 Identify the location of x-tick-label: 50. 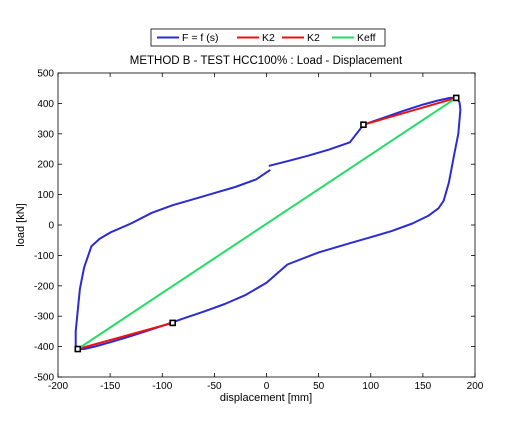
(319, 386).